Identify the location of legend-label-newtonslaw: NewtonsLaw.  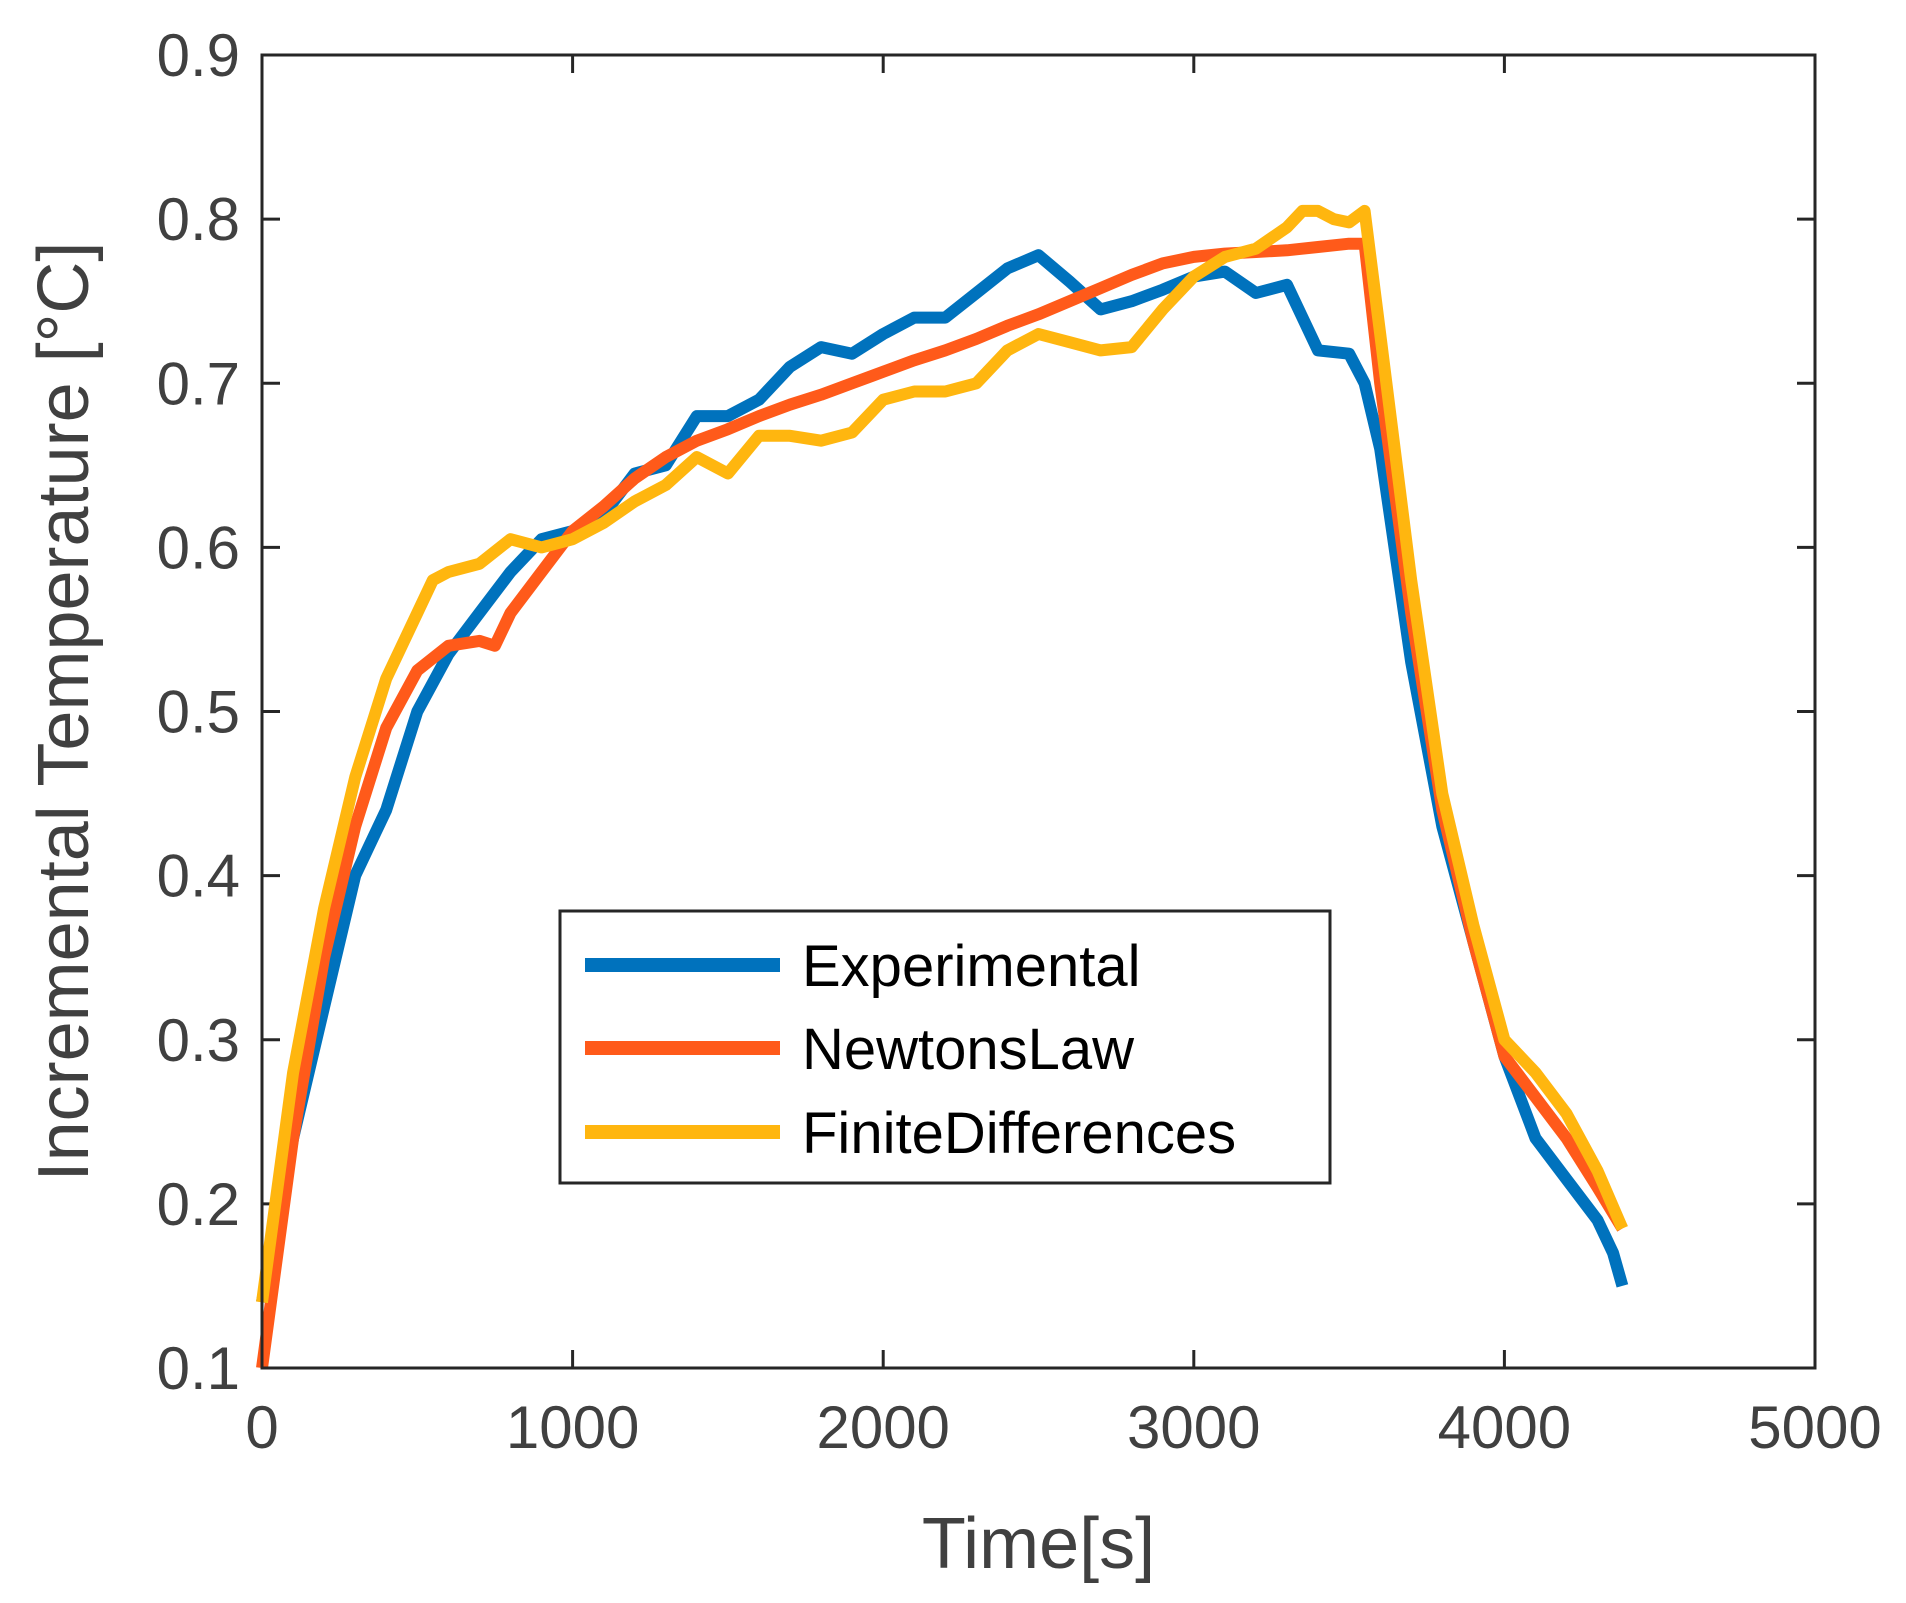
(968, 1049).